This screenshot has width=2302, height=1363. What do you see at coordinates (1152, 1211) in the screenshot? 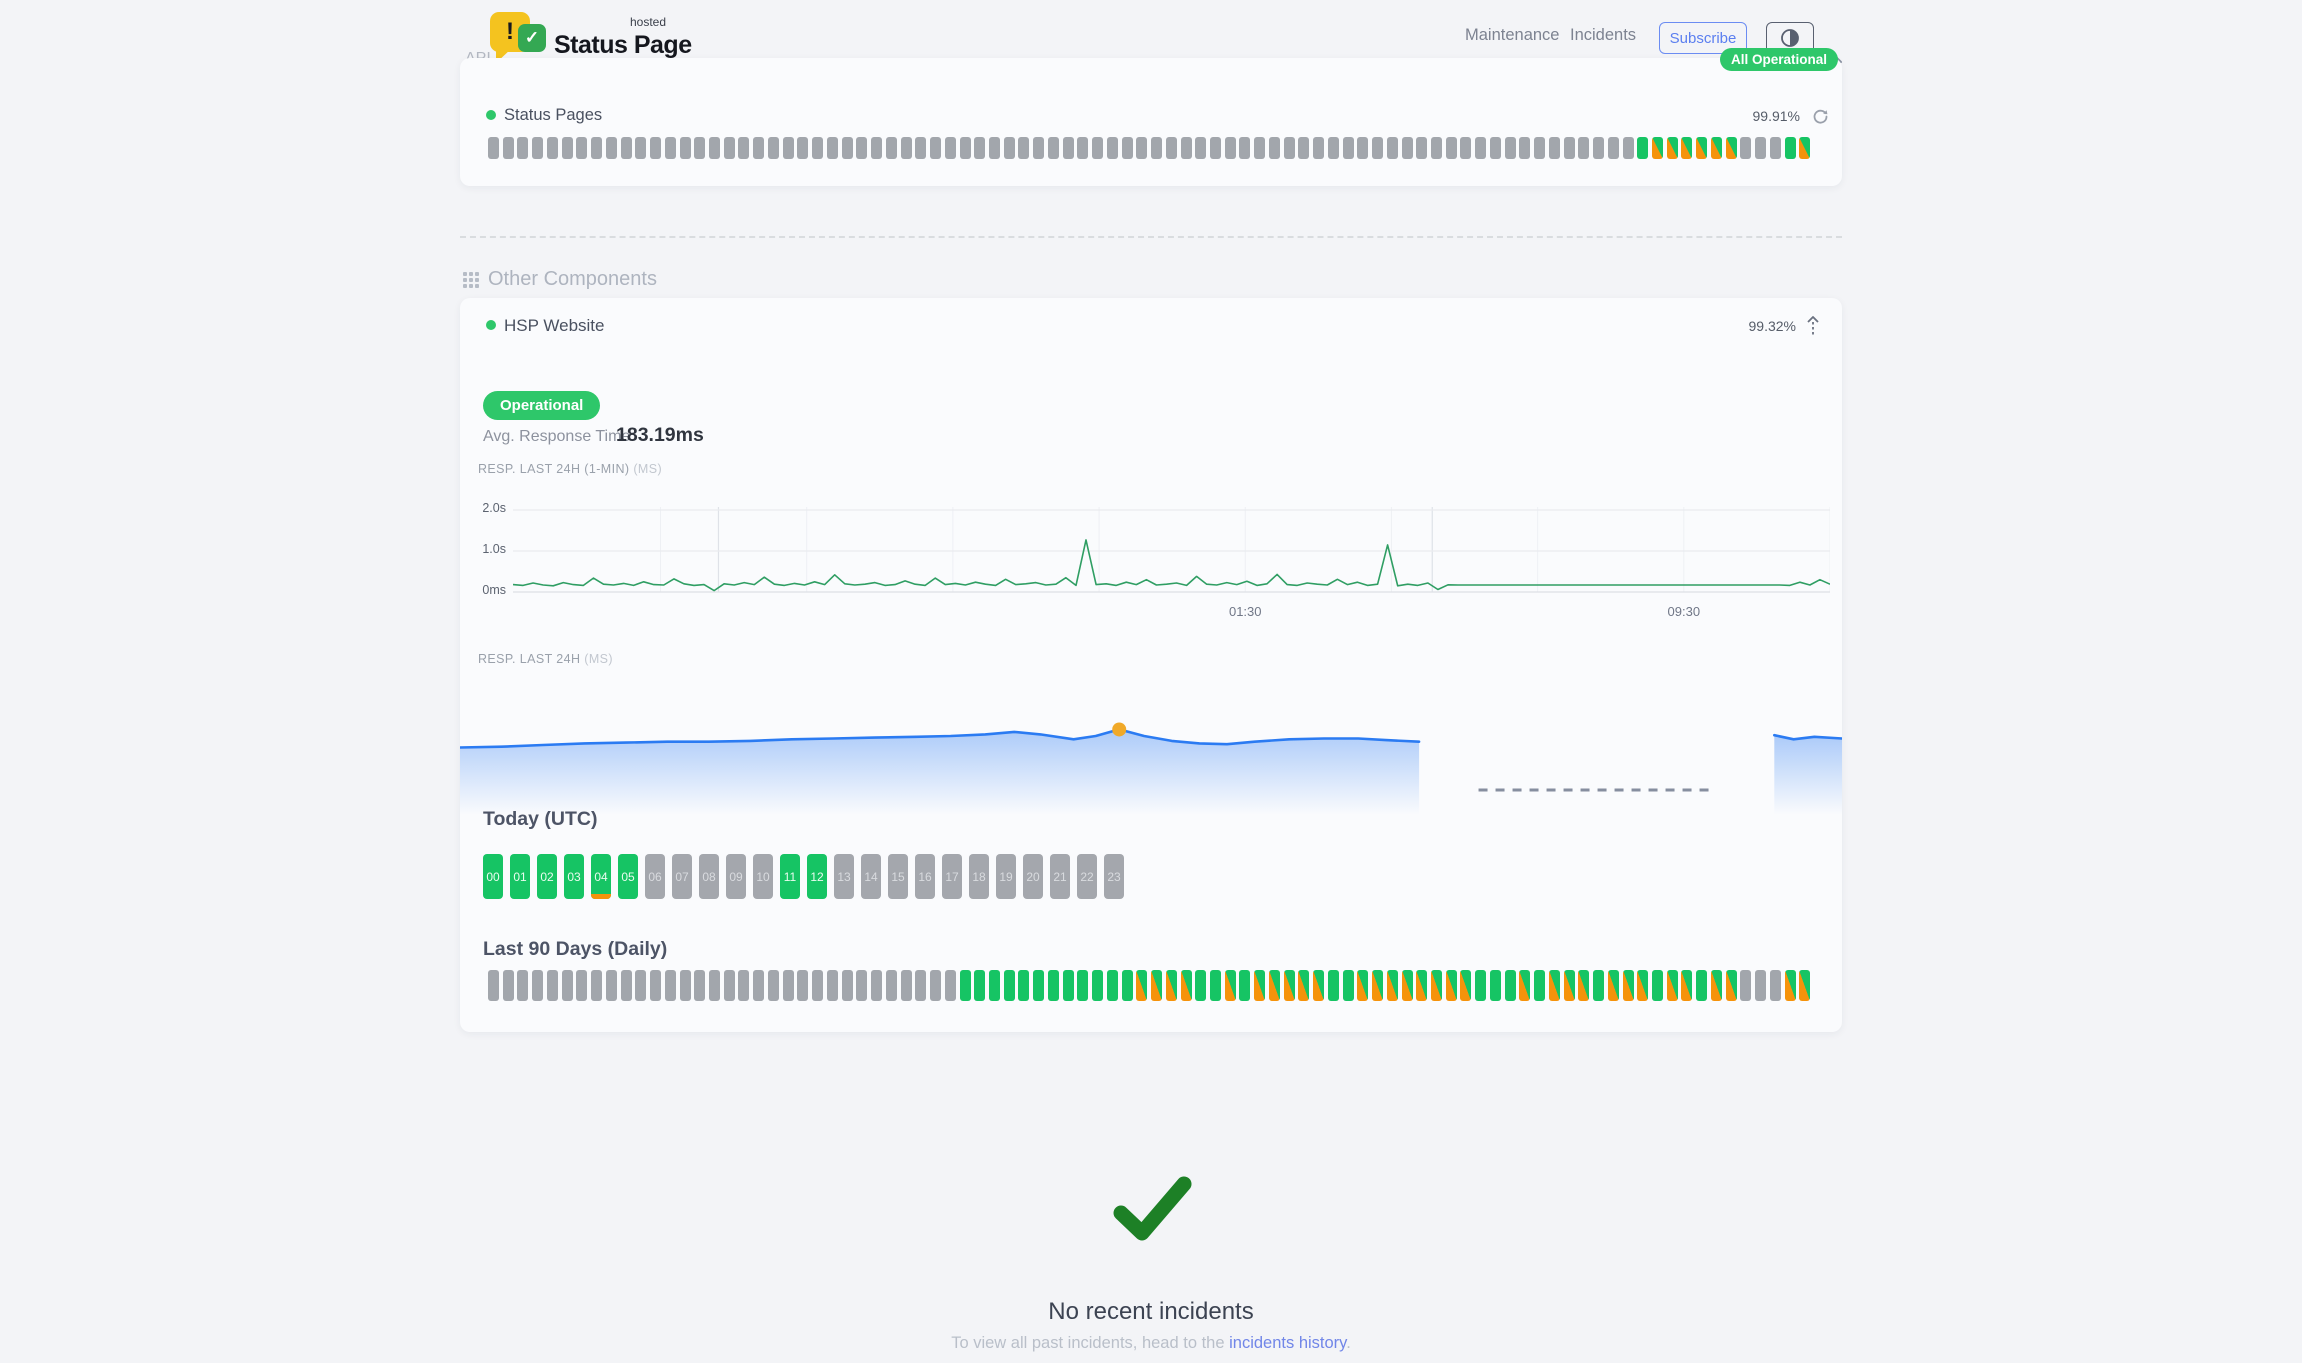
I see `big-checkmark-icon` at bounding box center [1152, 1211].